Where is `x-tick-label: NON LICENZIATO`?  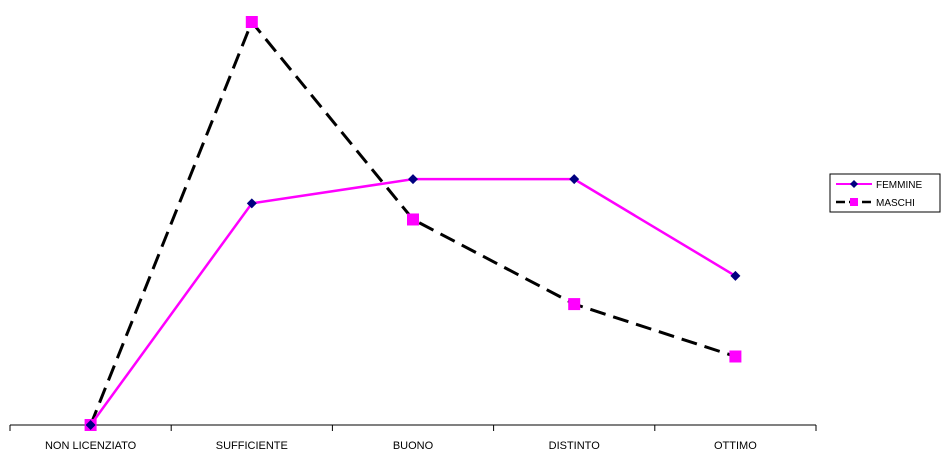 x-tick-label: NON LICENZIATO is located at coordinates (91, 446).